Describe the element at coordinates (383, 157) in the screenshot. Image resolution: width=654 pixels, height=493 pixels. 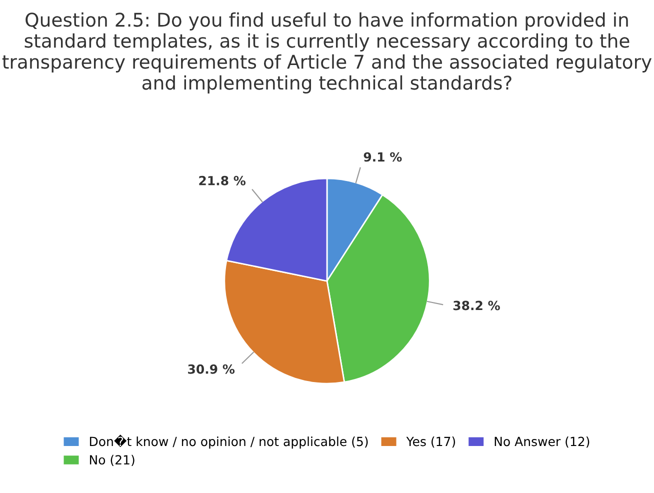
I see `data-label: 9.1 %` at that location.